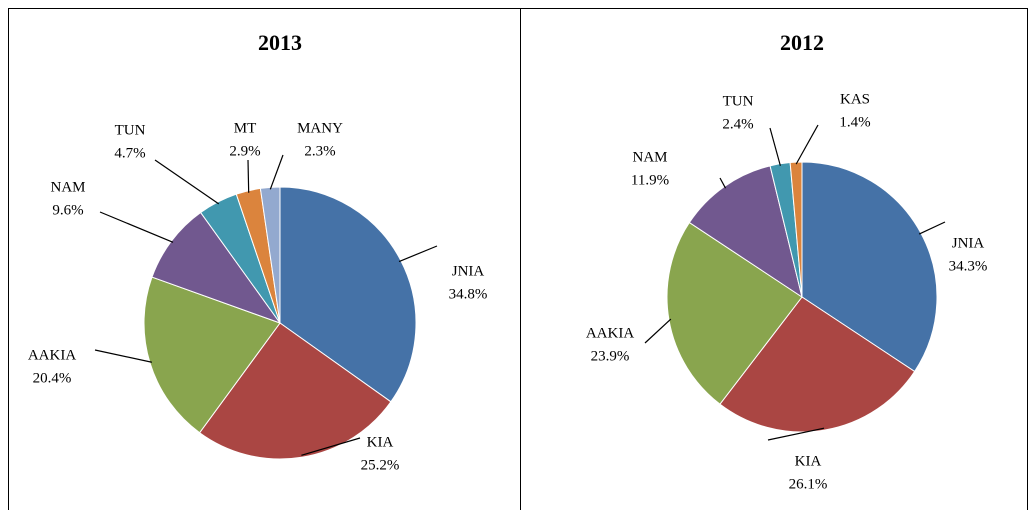 The width and height of the screenshot is (1030, 510). What do you see at coordinates (244, 151) in the screenshot?
I see `slice-value: 2.9%` at bounding box center [244, 151].